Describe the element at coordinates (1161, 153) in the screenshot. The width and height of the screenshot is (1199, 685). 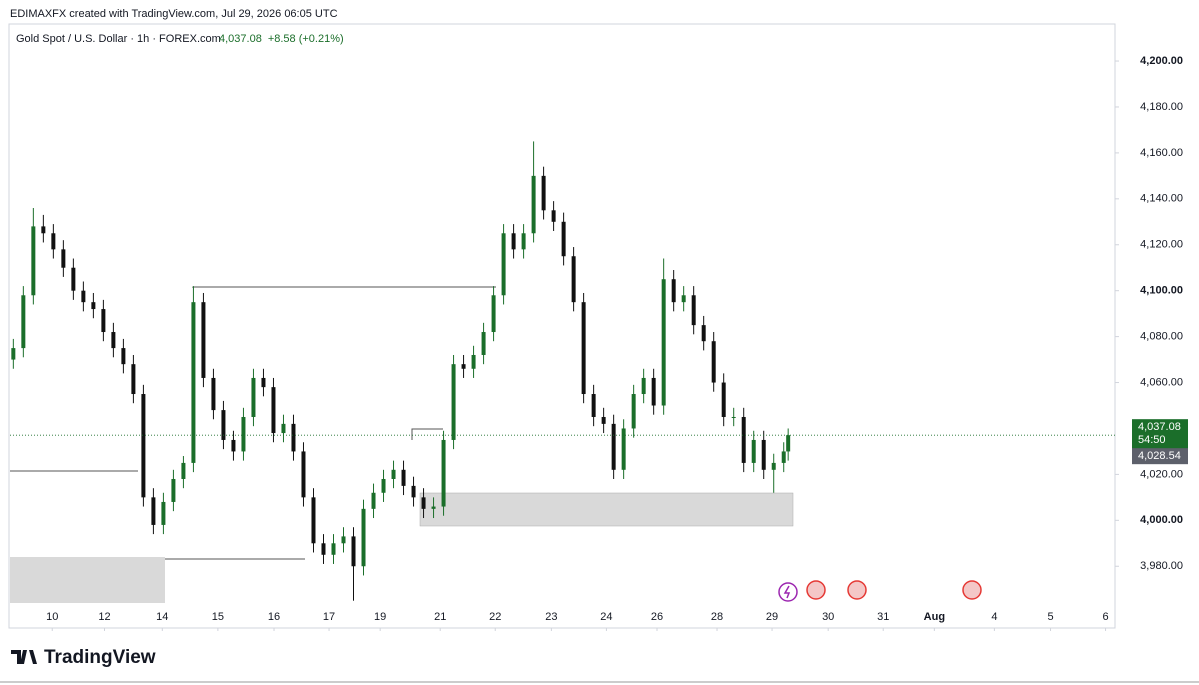
I see `y-tick-label: 4,160.00` at that location.